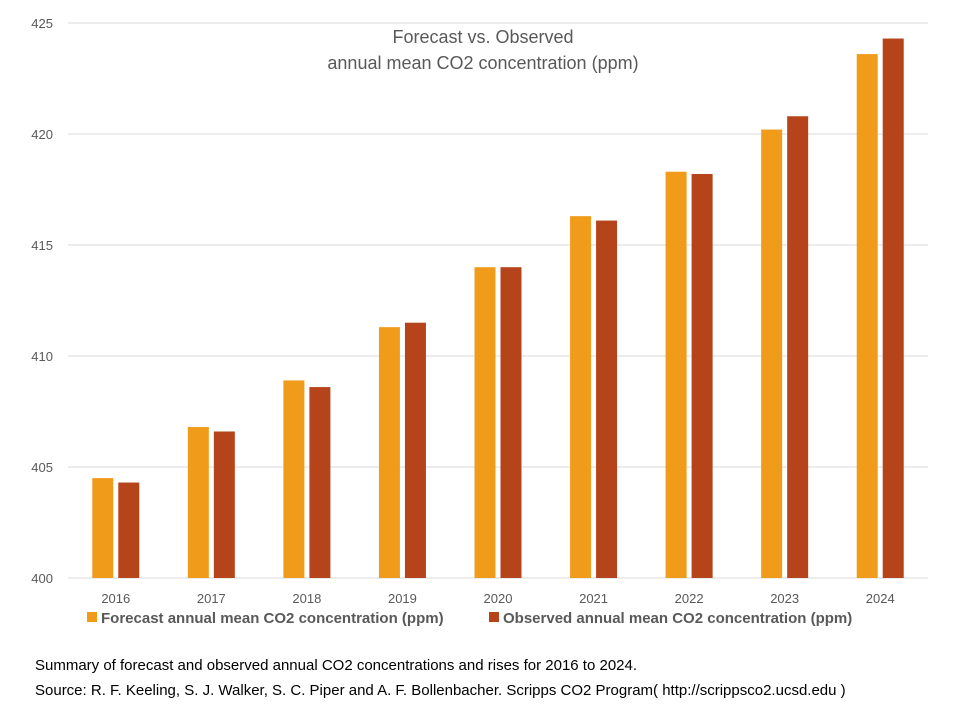  I want to click on x-tick-label: 2021, so click(593, 598).